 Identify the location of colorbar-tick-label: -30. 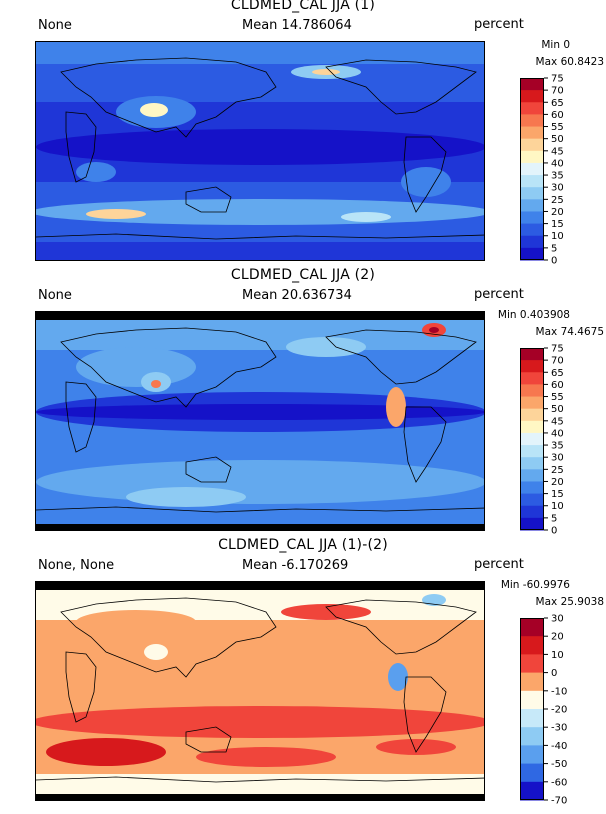
(559, 728).